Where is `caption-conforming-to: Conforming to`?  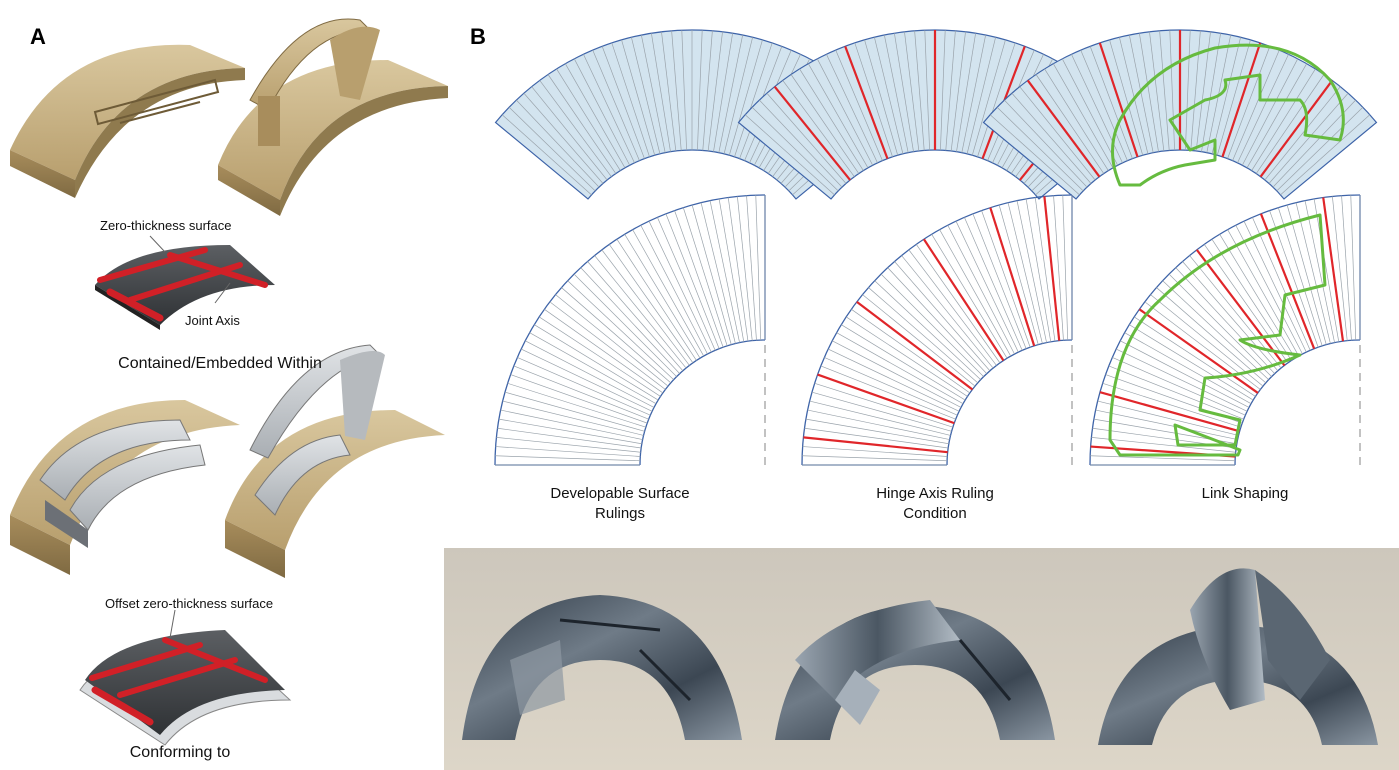 caption-conforming-to: Conforming to is located at coordinates (180, 752).